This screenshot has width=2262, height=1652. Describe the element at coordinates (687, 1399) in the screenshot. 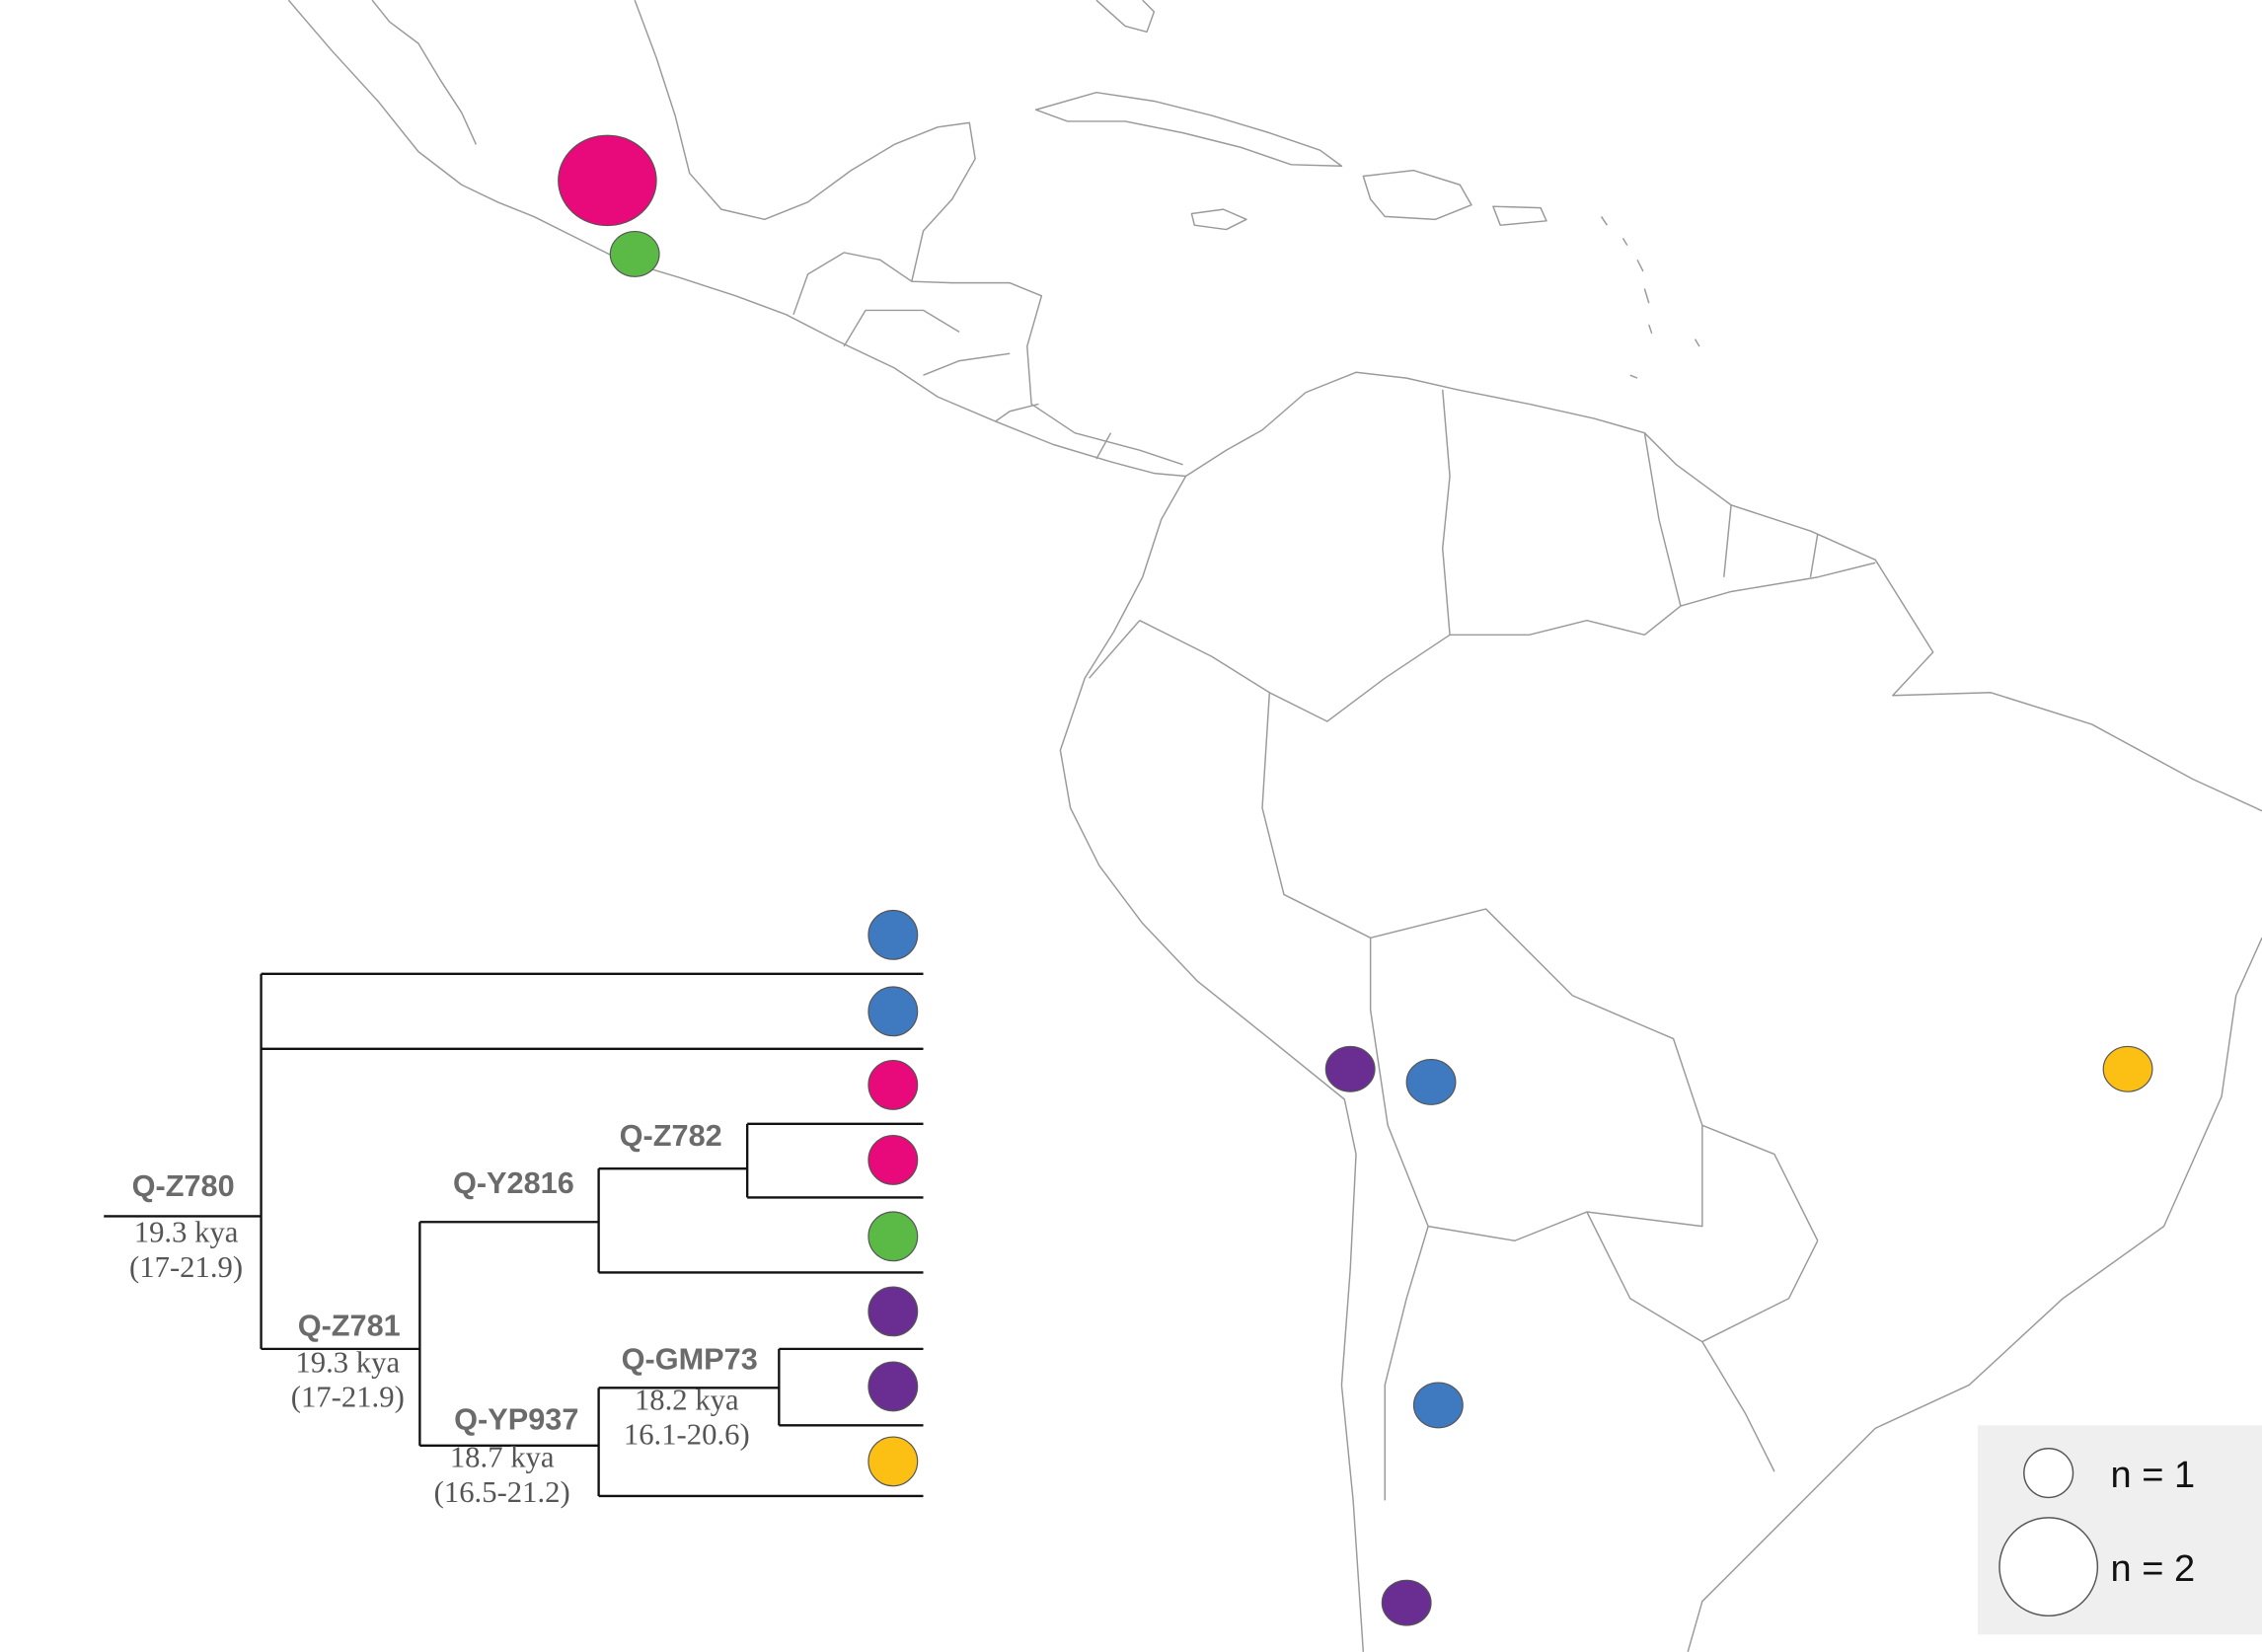

I see `node-age: 18.2 kya` at that location.